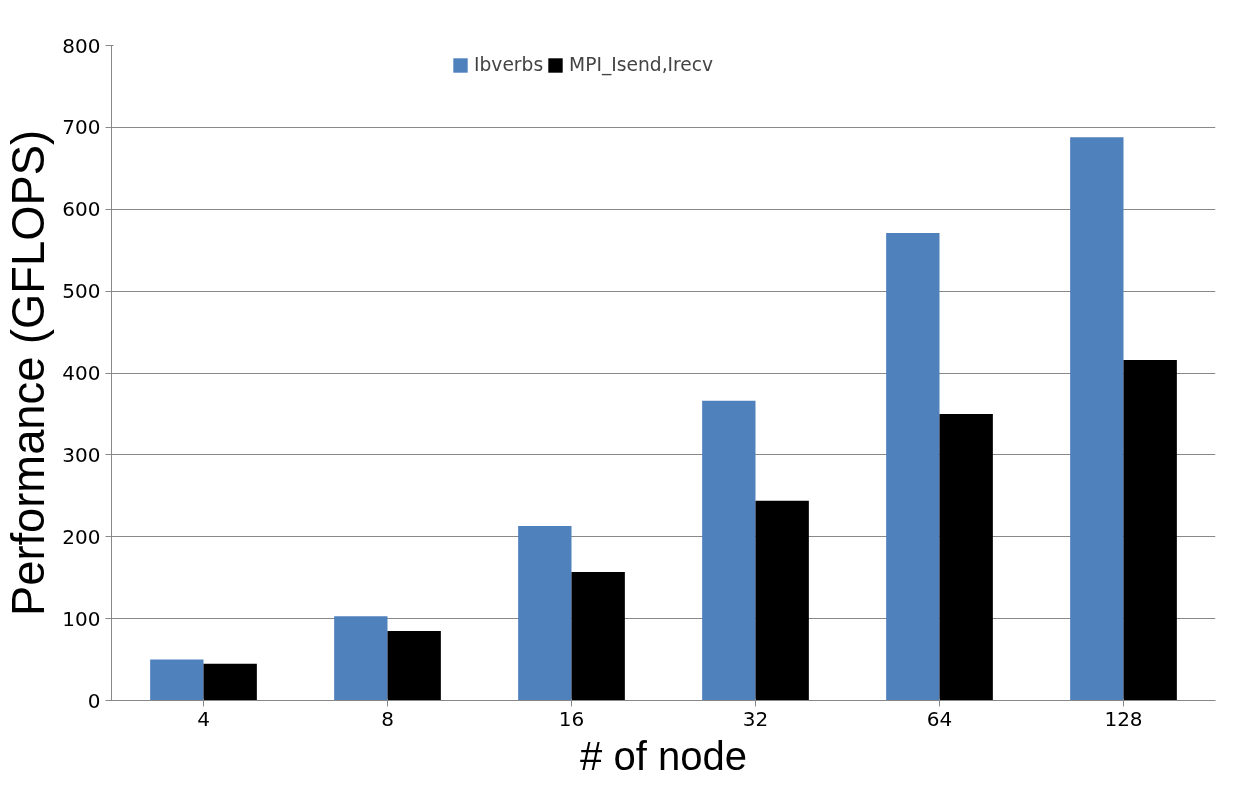 The width and height of the screenshot is (1236, 785). What do you see at coordinates (1123, 718) in the screenshot?
I see `x-tick-label: 128` at bounding box center [1123, 718].